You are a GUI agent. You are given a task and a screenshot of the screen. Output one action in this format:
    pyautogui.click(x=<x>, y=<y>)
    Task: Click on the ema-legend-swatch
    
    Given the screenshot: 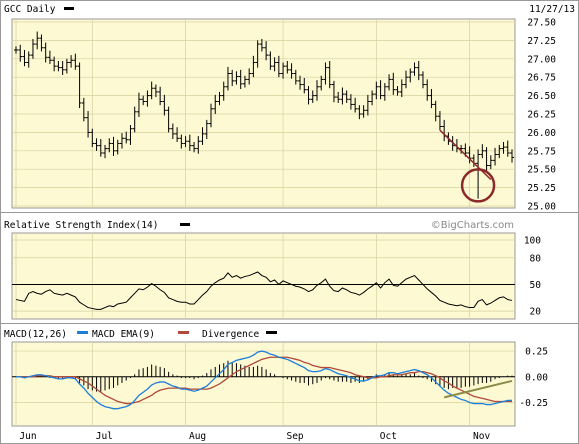 What is the action you would take?
    pyautogui.click(x=183, y=332)
    